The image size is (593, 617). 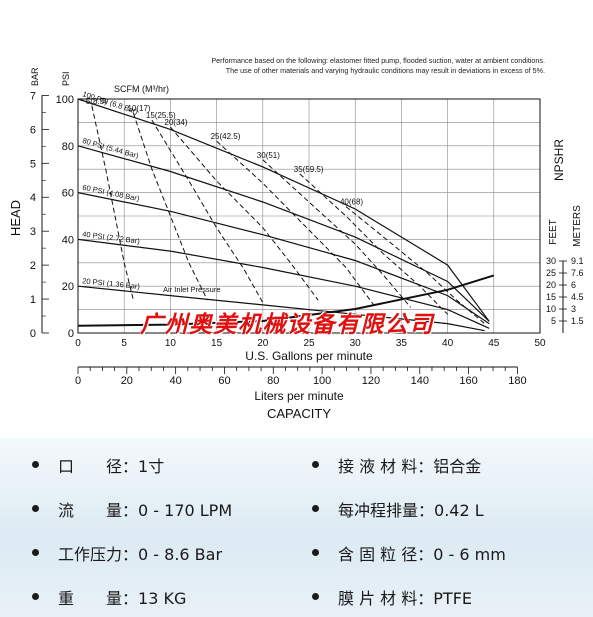 I want to click on pressure-curve-label: 20 PSI (1.36 Bar), so click(x=111, y=283).